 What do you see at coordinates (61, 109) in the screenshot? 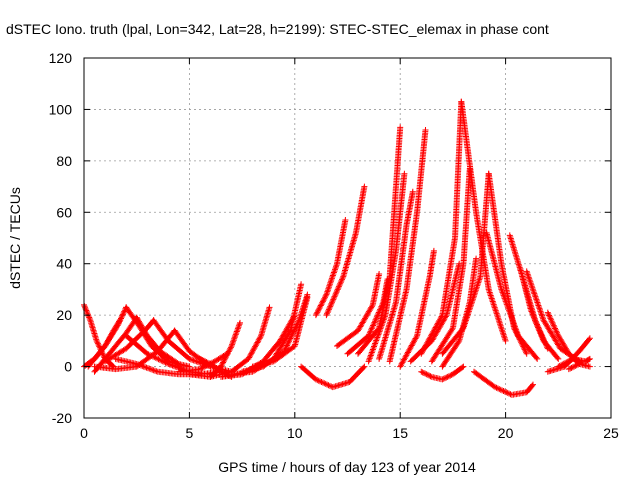
I see `y-tick-label: 100` at bounding box center [61, 109].